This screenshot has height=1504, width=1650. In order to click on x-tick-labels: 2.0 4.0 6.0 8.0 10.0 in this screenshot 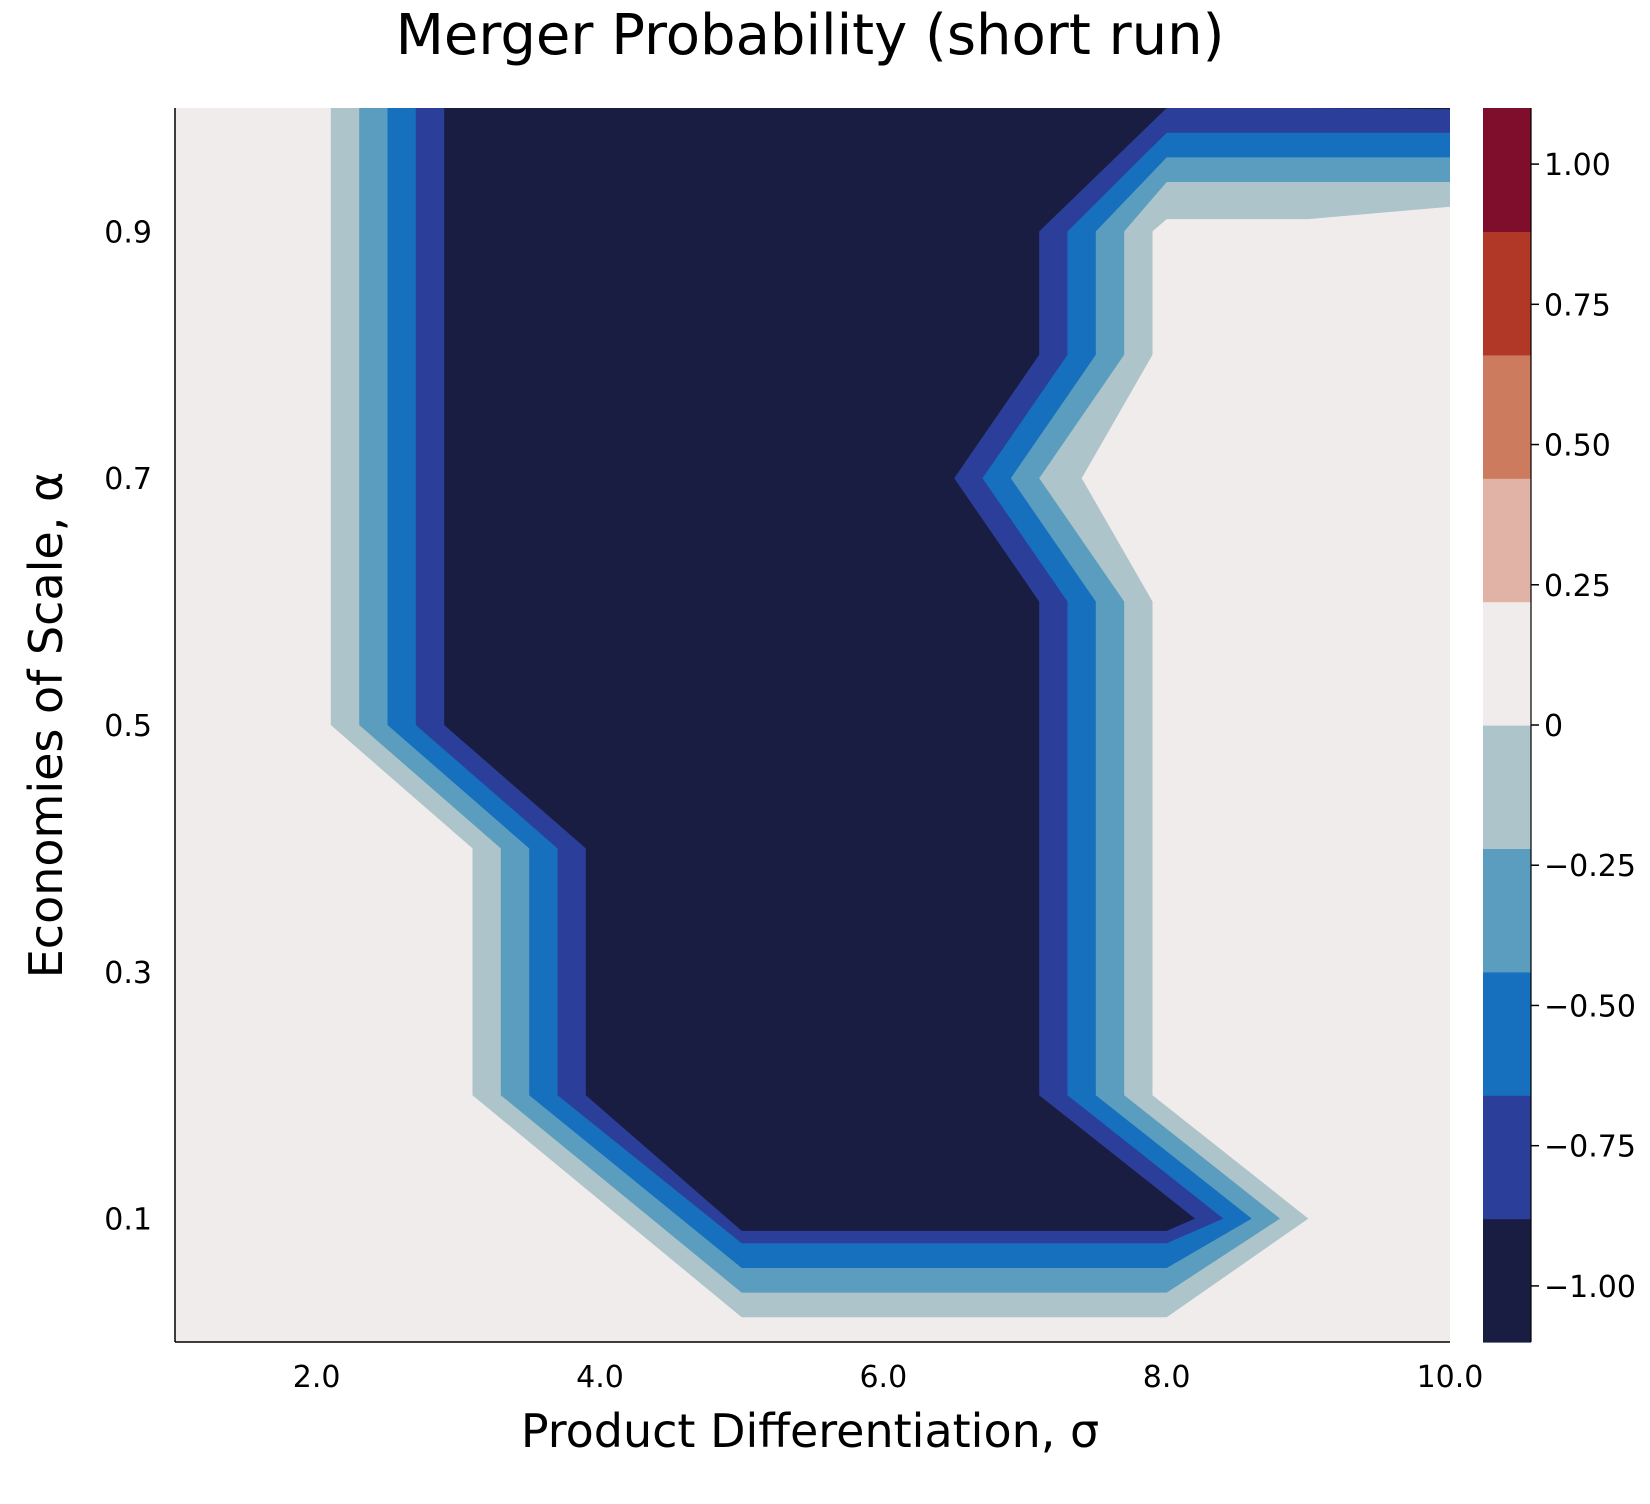, I will do `click(888, 1377)`.